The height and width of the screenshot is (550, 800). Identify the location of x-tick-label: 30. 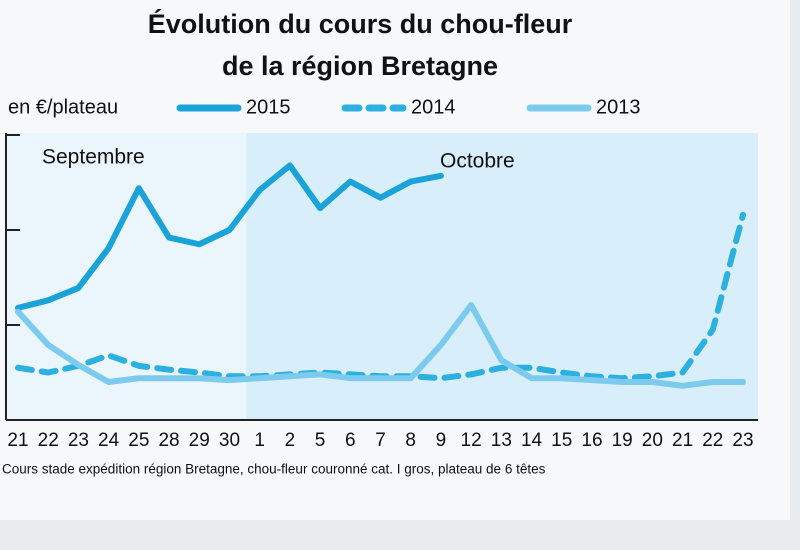
(229, 440).